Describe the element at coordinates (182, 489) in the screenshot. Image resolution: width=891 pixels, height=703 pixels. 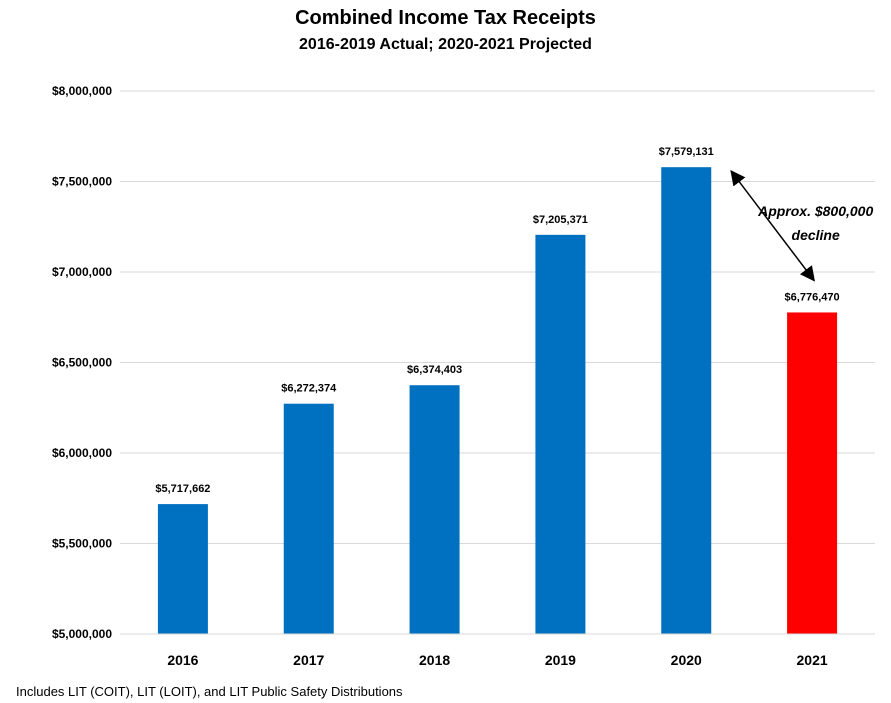
I see `data-label: $5,717,662` at that location.